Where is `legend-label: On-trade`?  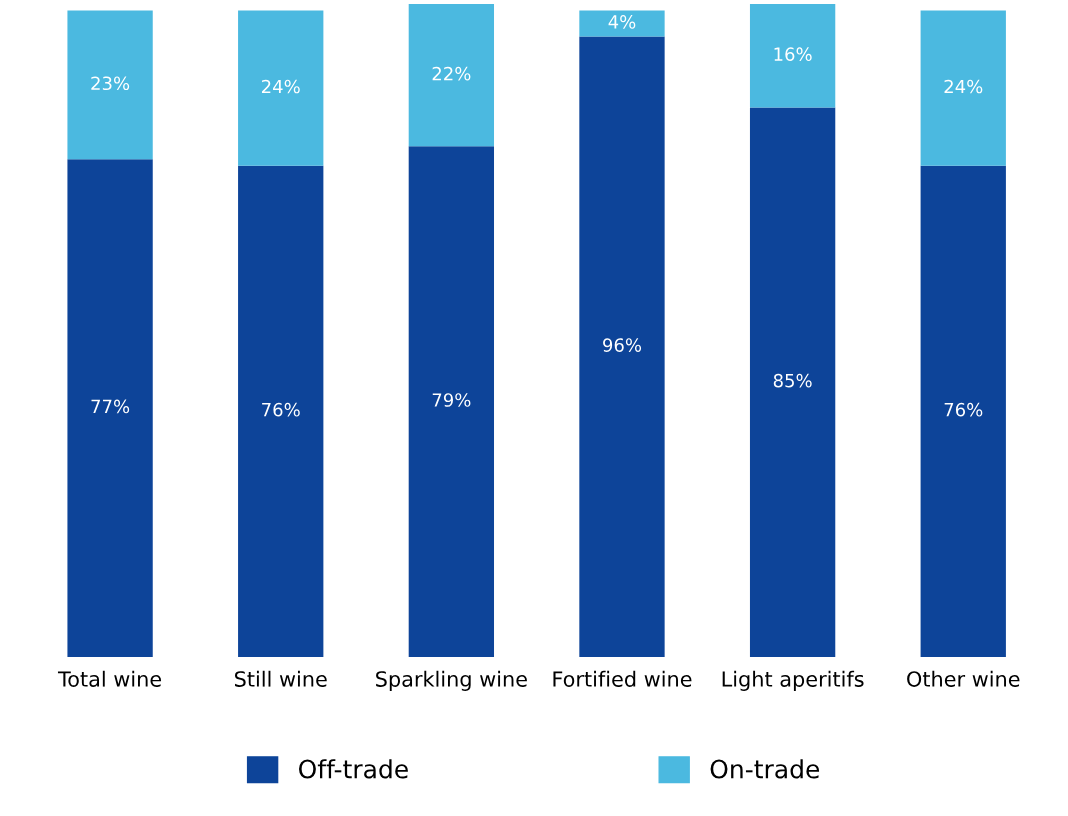 legend-label: On-trade is located at coordinates (765, 769).